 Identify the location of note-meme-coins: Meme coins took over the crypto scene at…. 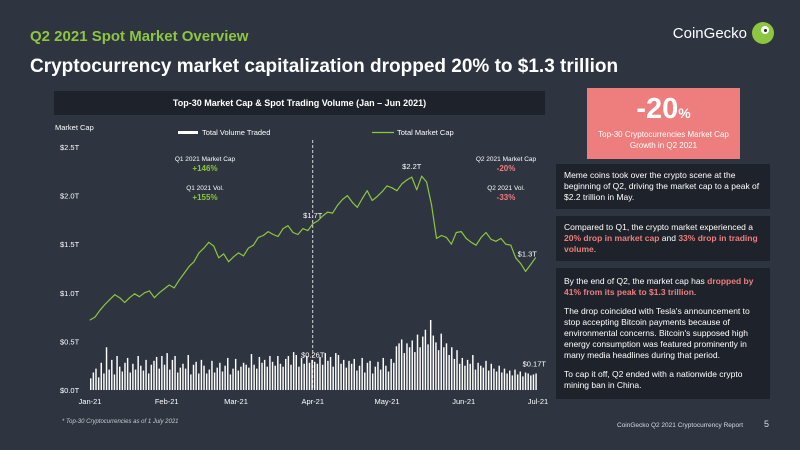
(663, 186).